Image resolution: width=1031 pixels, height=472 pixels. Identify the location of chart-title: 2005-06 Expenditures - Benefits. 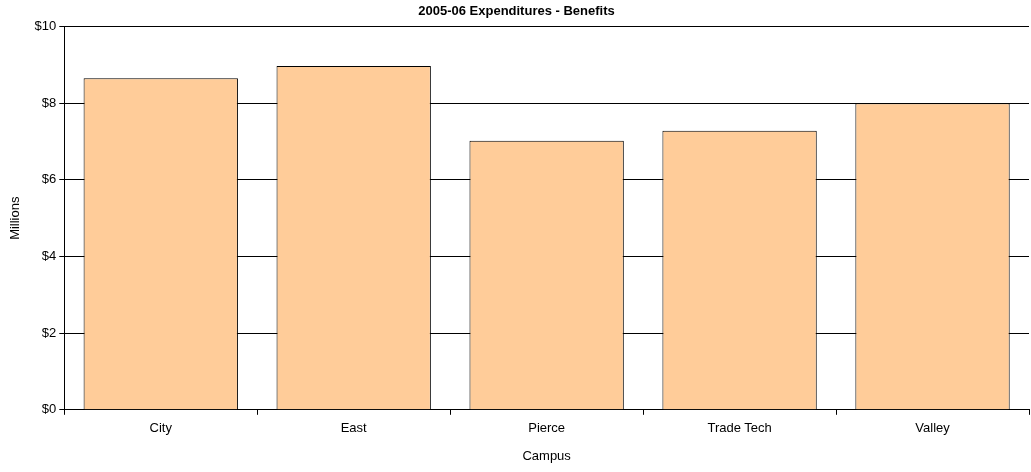
(516, 11).